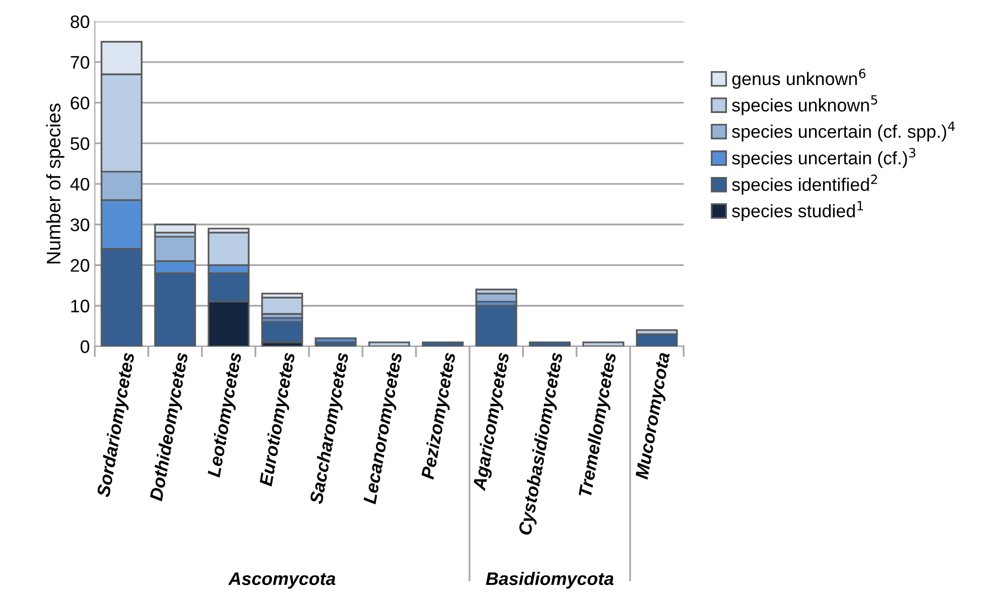  What do you see at coordinates (80, 265) in the screenshot?
I see `y-tick-label: 20` at bounding box center [80, 265].